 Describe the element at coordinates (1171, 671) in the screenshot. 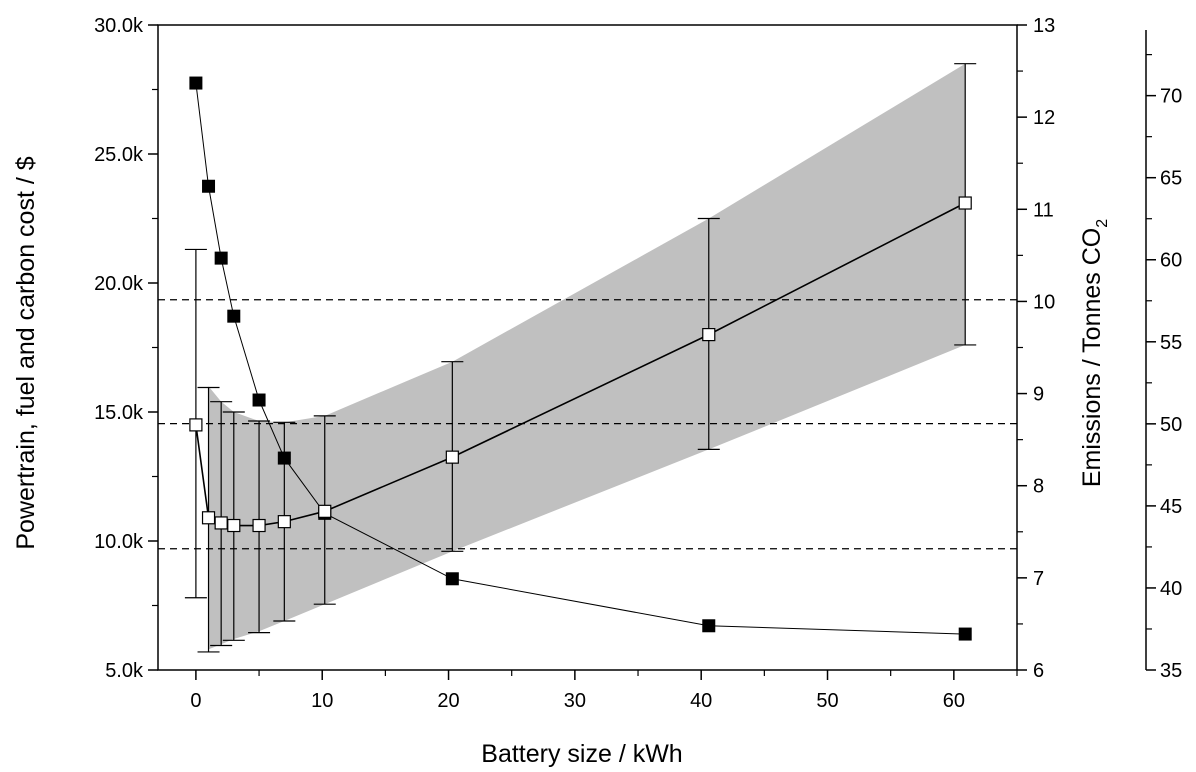

I see `y-far-right-tick-label: 35` at that location.